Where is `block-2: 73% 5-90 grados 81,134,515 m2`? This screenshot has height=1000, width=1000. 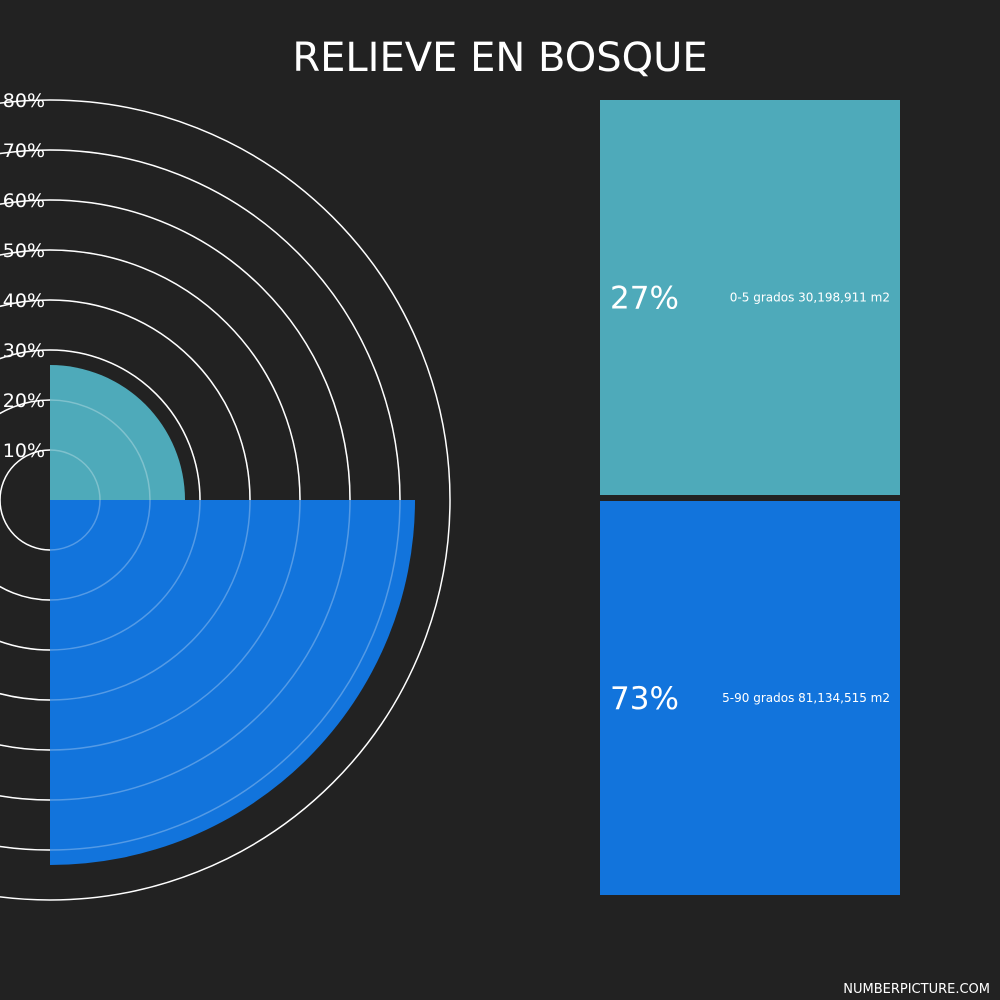
block-2: 73% 5-90 grados 81,134,515 m2 is located at coordinates (750, 698).